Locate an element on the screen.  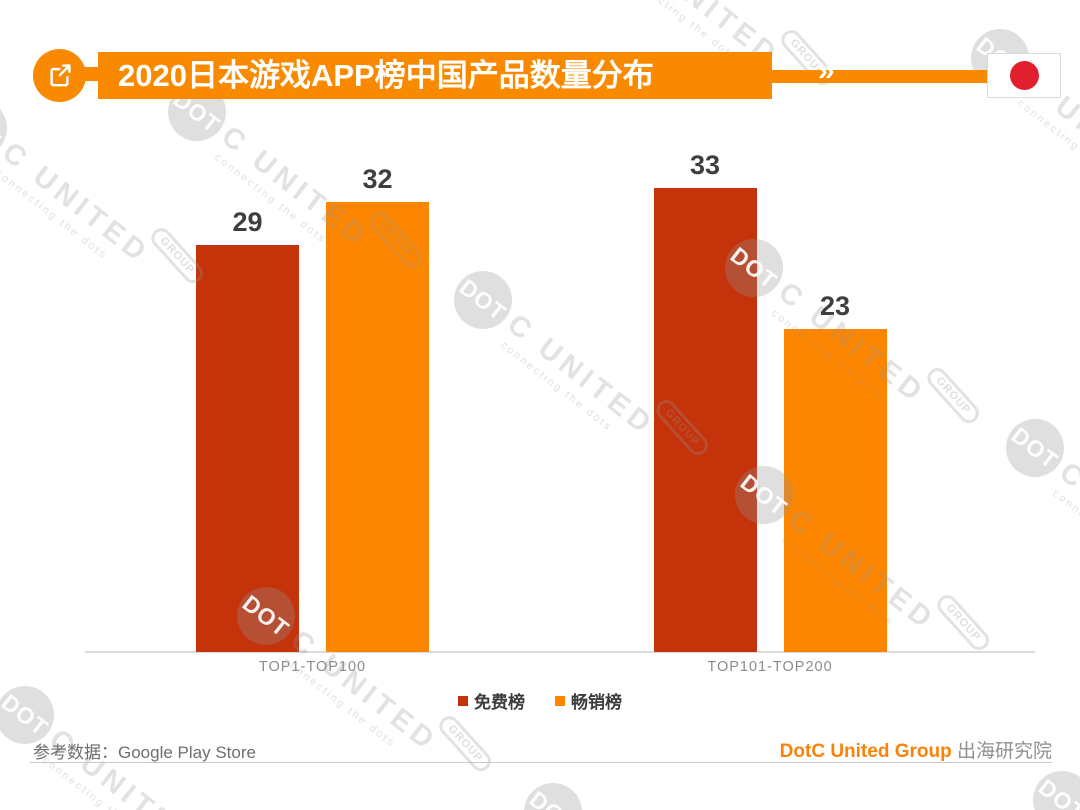
bar-畅销榜-TOP1-TOP100 is located at coordinates (377, 427).